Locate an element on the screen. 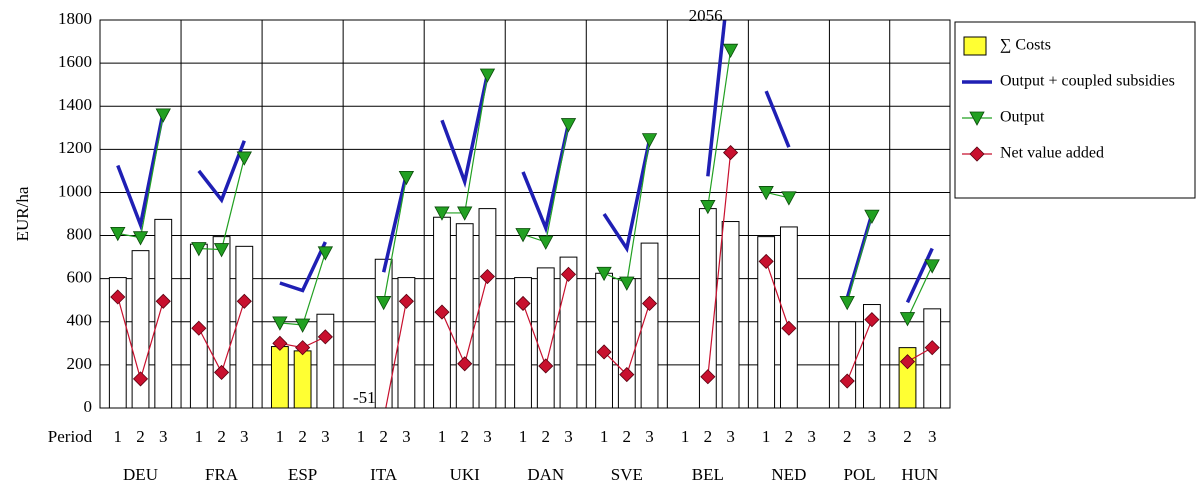 The width and height of the screenshot is (1203, 489). legend-label: ∑ Costs is located at coordinates (1025, 45).